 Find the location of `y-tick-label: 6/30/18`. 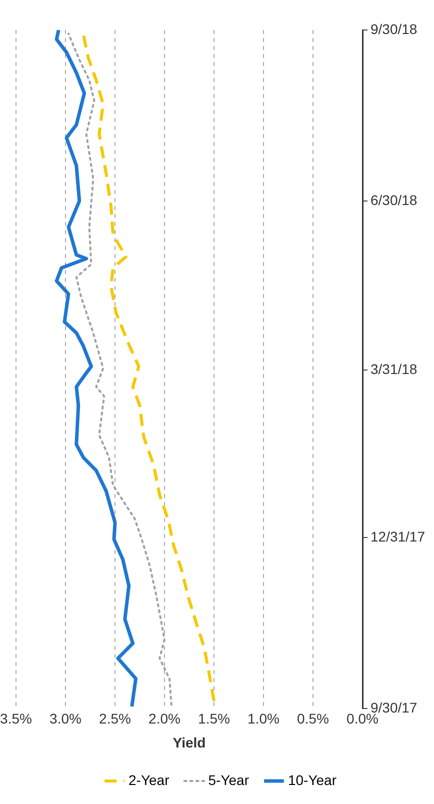

y-tick-label: 6/30/18 is located at coordinates (394, 200).